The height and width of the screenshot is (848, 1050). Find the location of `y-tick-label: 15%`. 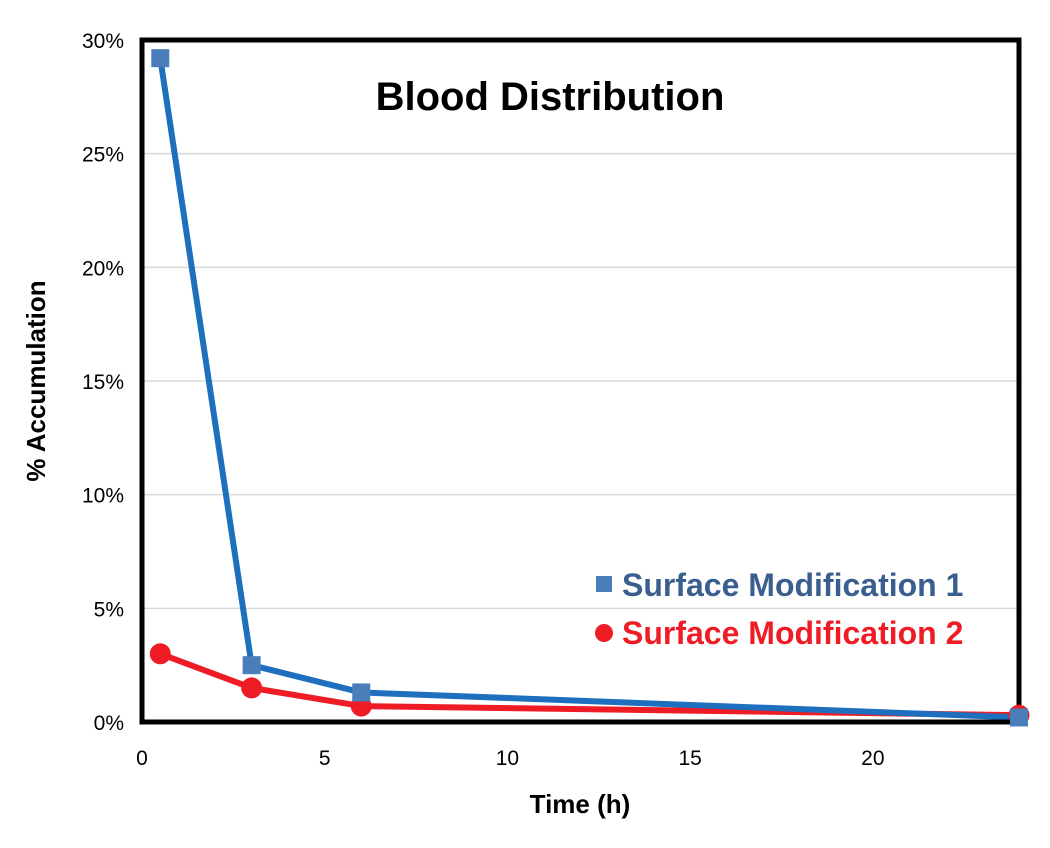

y-tick-label: 15% is located at coordinates (103, 382).